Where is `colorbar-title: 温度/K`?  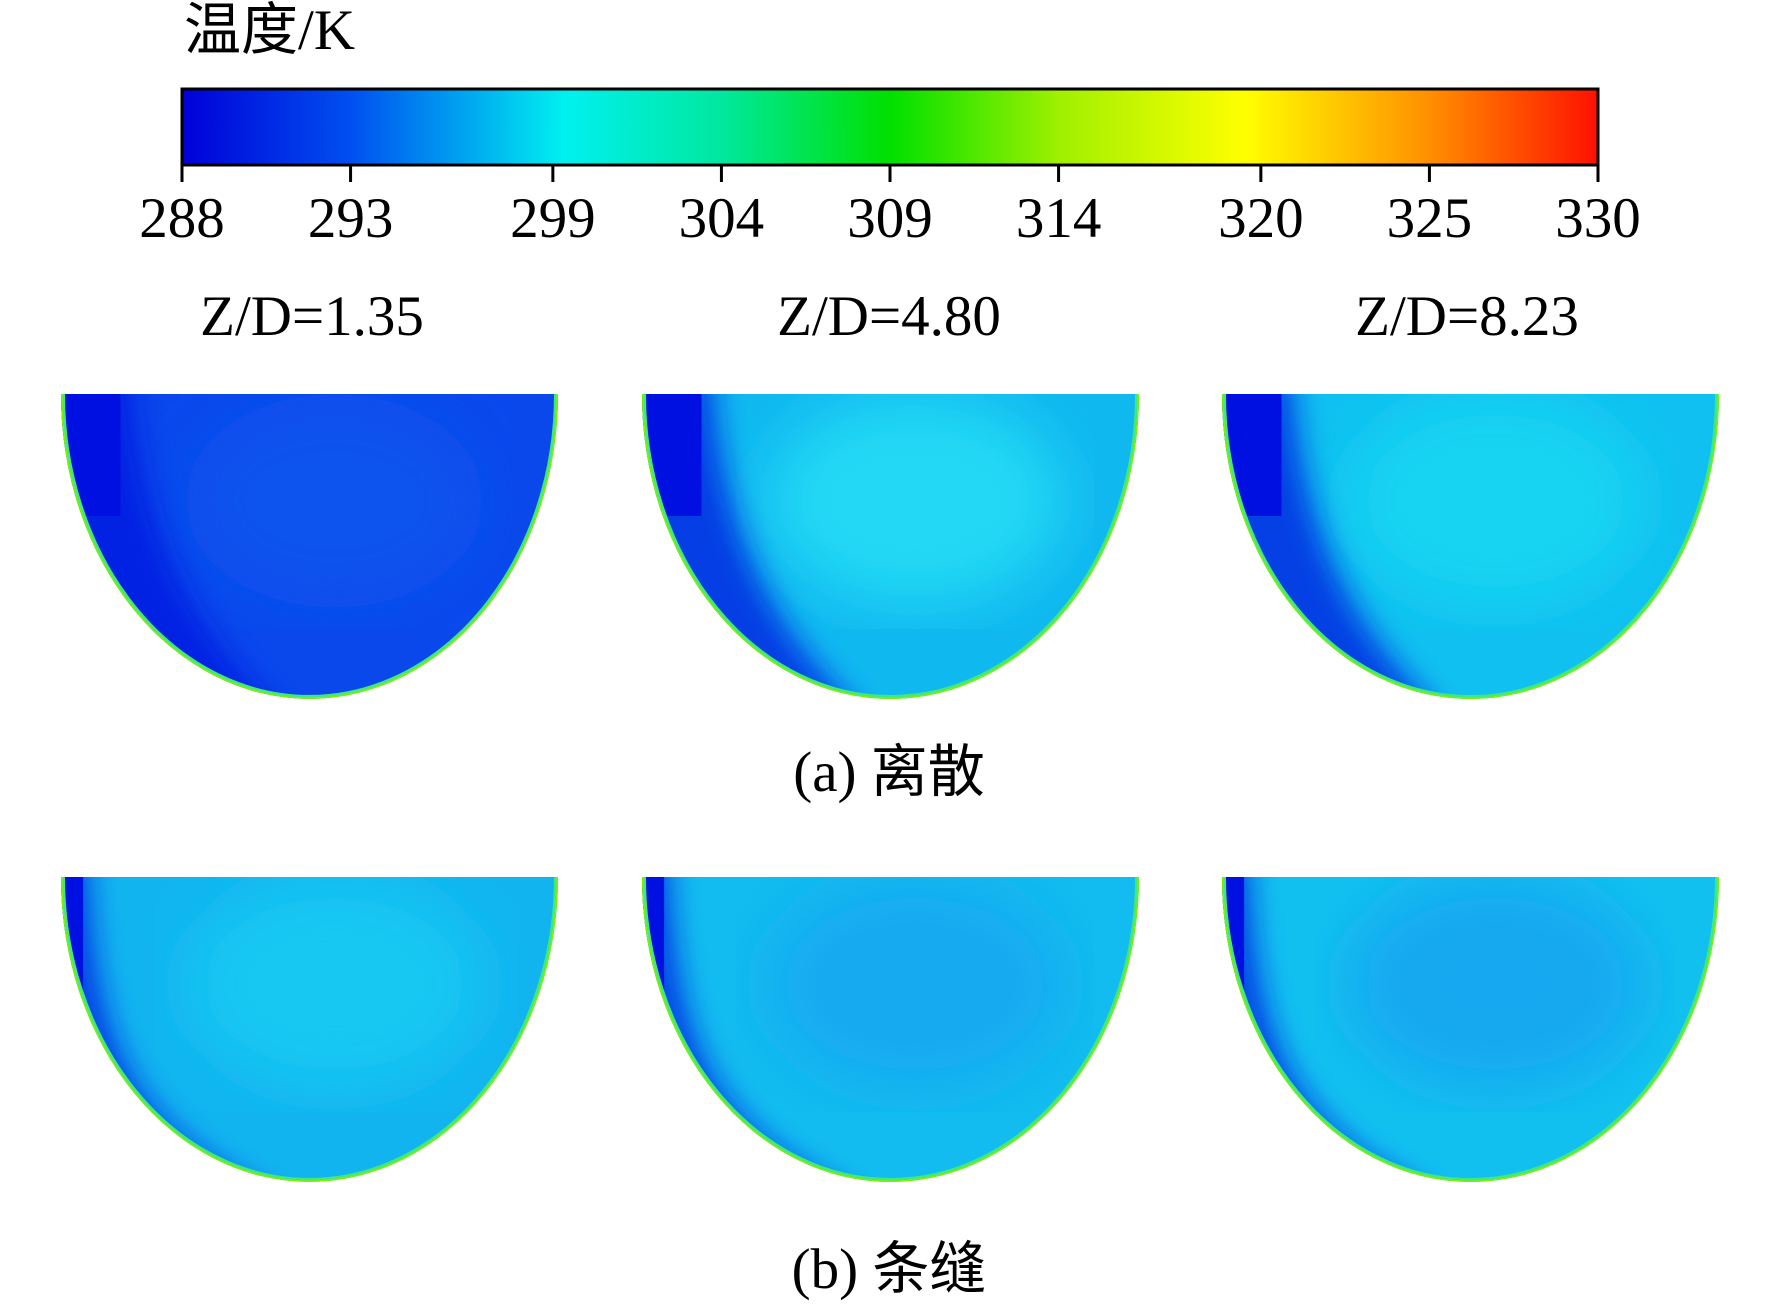 colorbar-title: 温度/K is located at coordinates (269, 31).